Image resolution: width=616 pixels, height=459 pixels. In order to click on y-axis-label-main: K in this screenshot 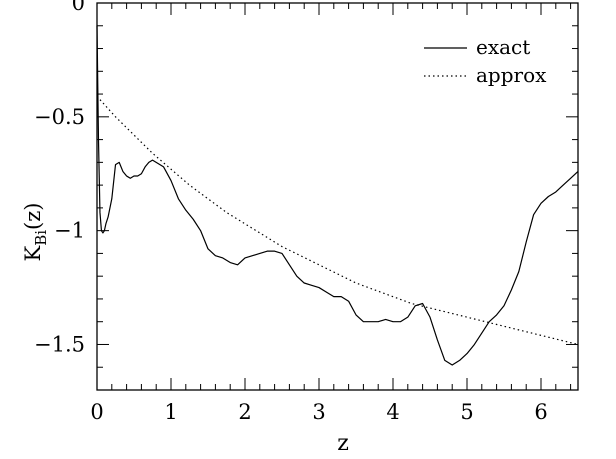, I will do `click(33, 253)`.